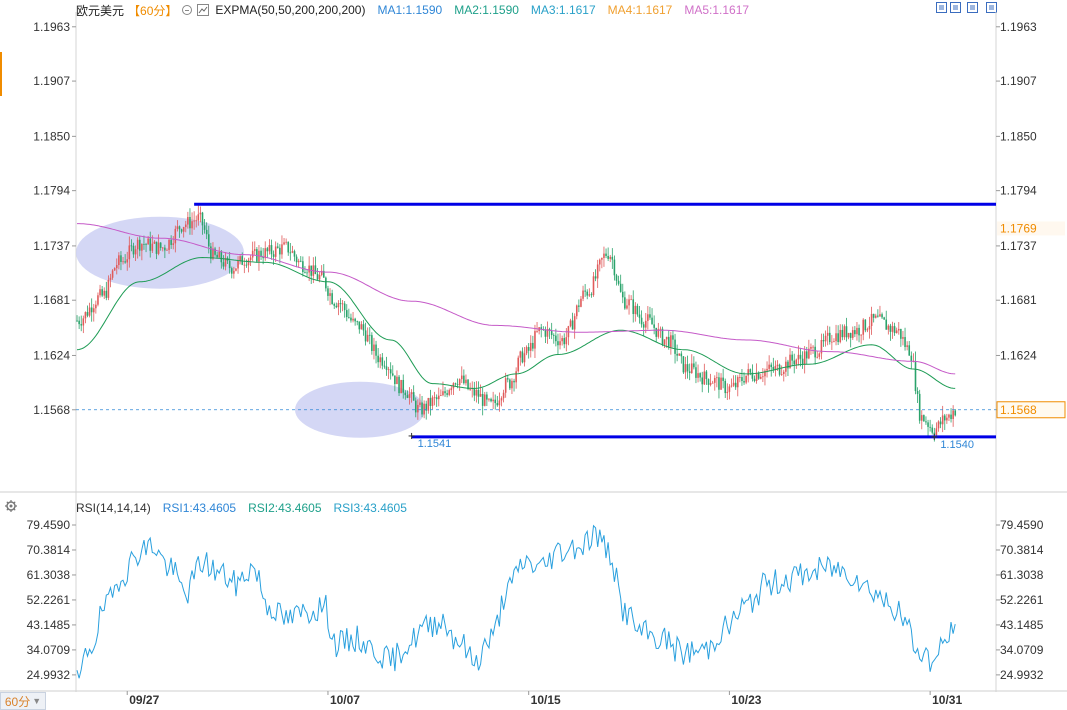 The width and height of the screenshot is (1067, 710). What do you see at coordinates (546, 700) in the screenshot?
I see `time-tick-label: 10/15` at bounding box center [546, 700].